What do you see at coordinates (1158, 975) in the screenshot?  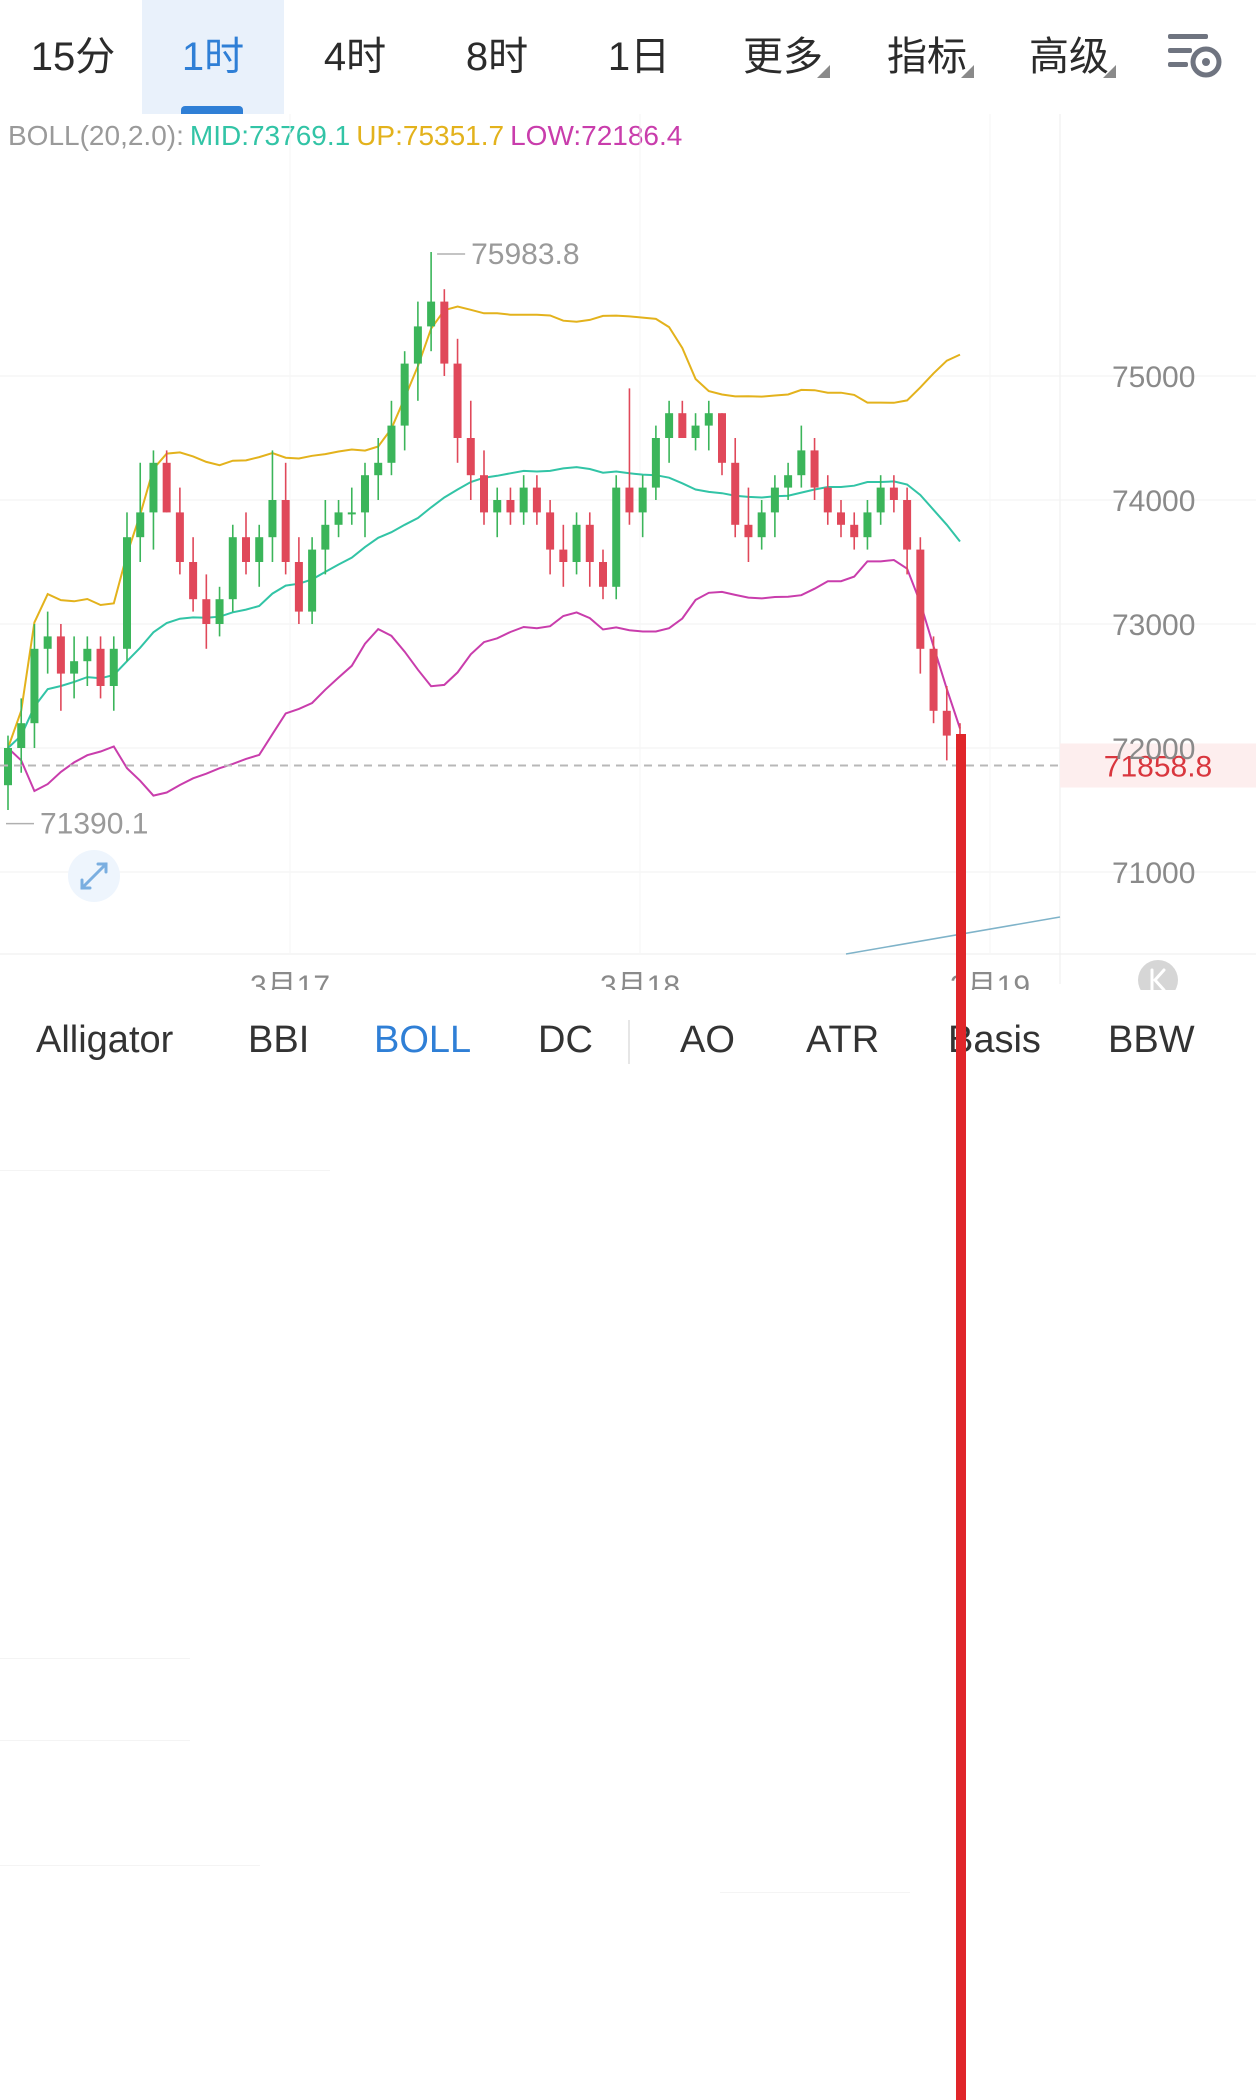 I see `scroll-latest-icon` at bounding box center [1158, 975].